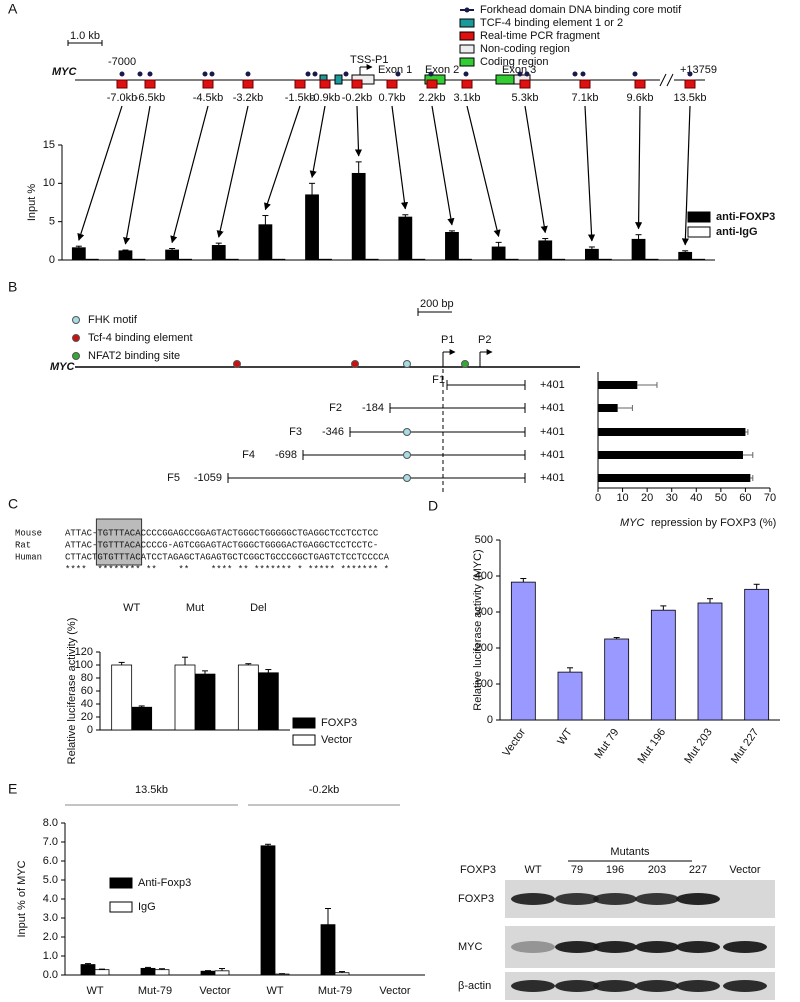  What do you see at coordinates (698, 70) in the screenshot?
I see `end-coord: +13759` at bounding box center [698, 70].